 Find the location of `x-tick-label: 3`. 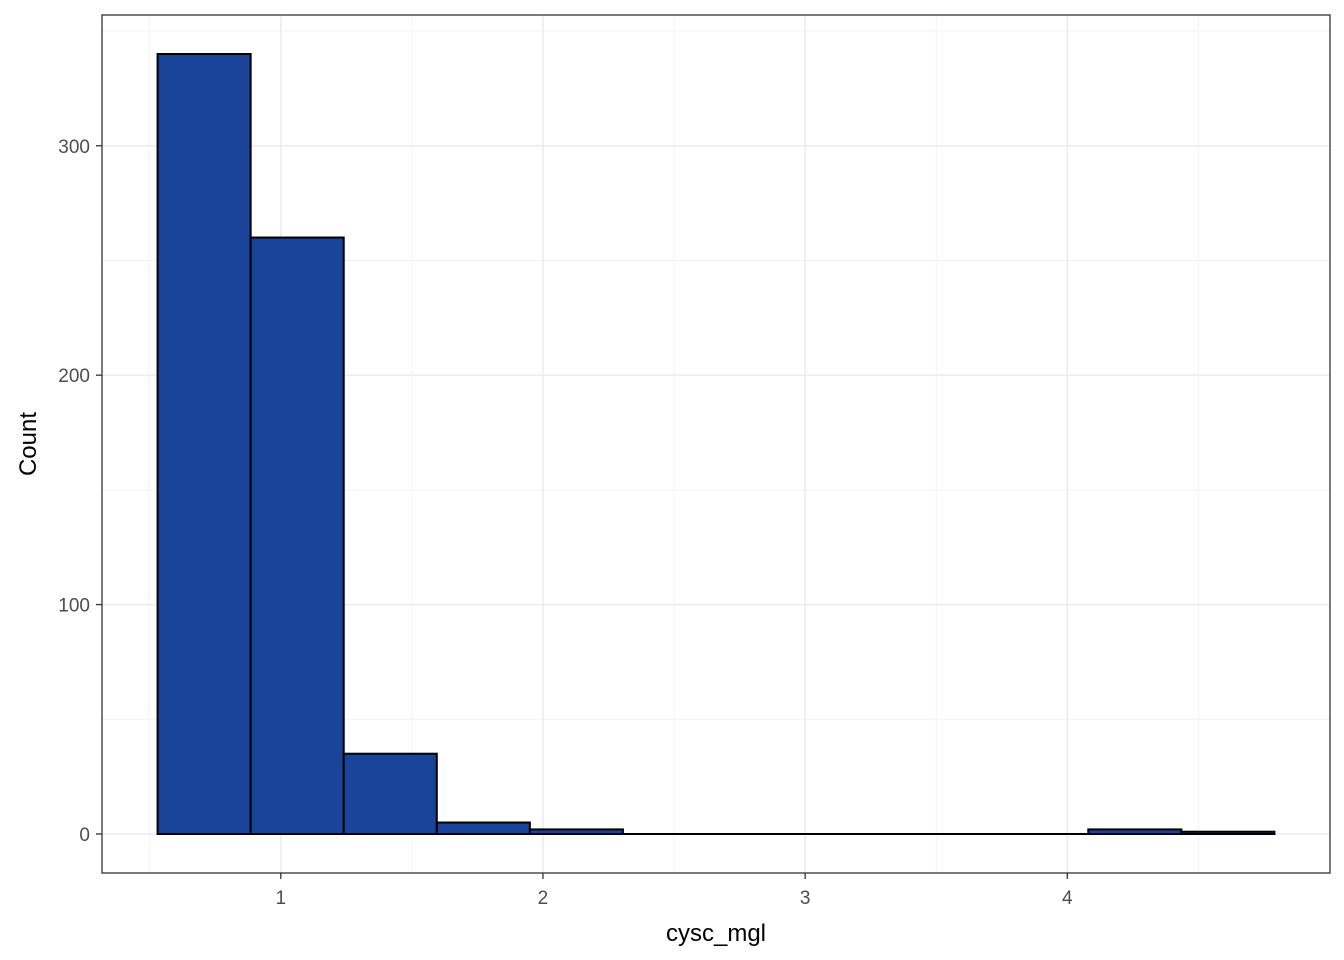

x-tick-label: 3 is located at coordinates (805, 898).